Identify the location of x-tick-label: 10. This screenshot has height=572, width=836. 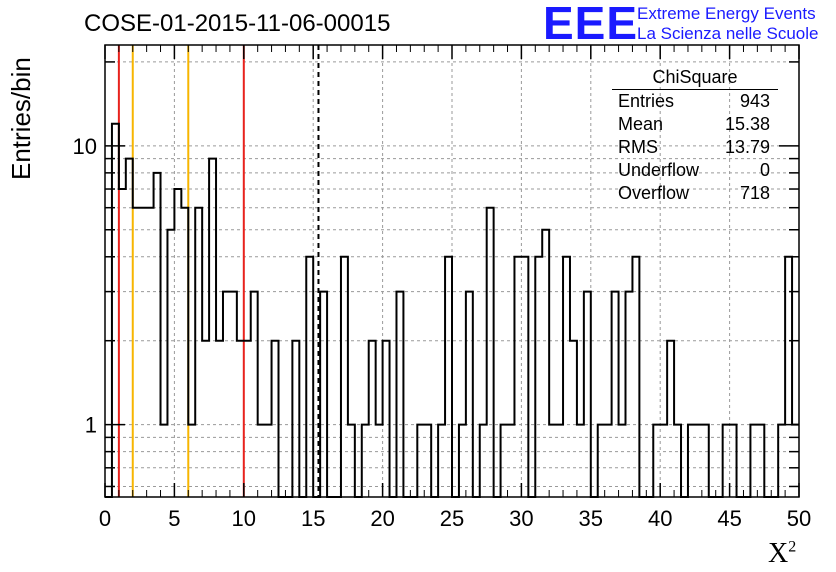
(244, 518).